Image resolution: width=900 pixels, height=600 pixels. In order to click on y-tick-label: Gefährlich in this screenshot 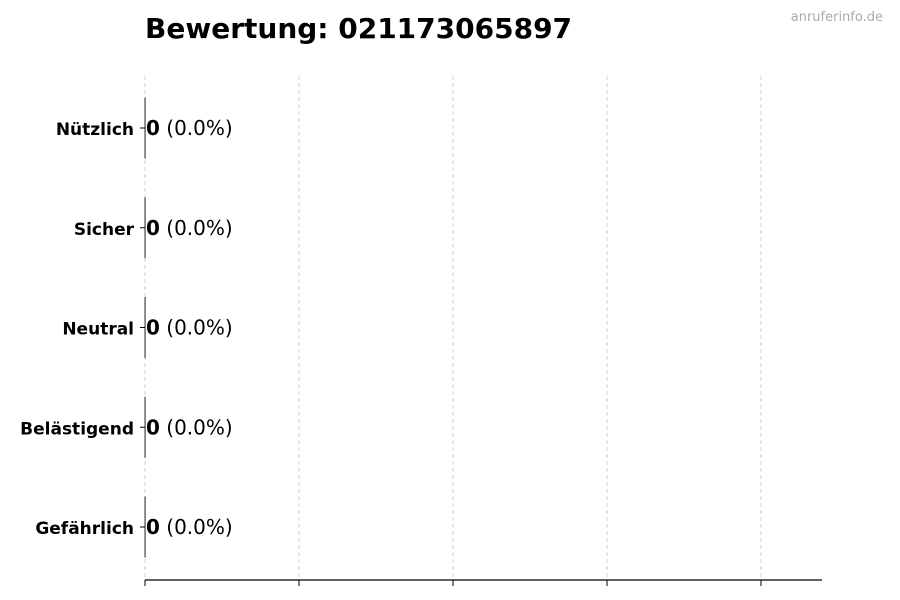, I will do `click(84, 529)`.